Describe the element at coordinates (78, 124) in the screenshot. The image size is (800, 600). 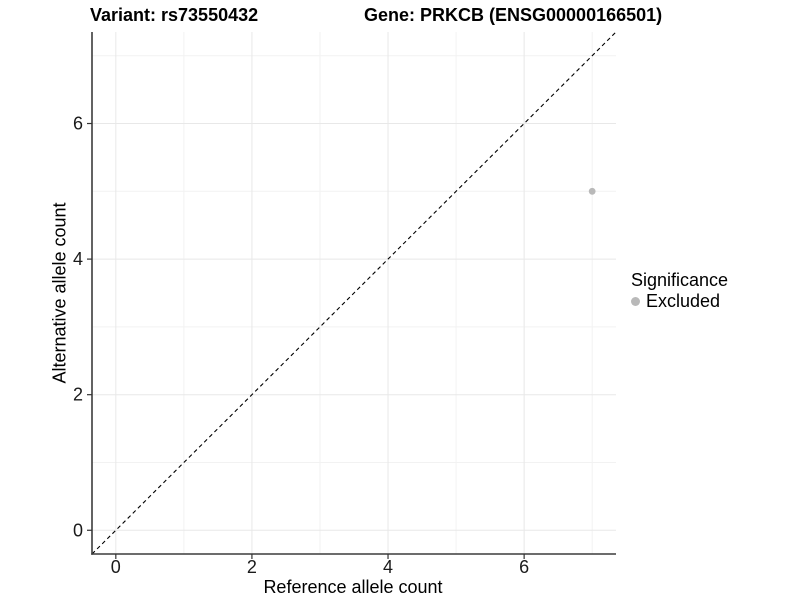
I see `y-tick-label: 6` at that location.